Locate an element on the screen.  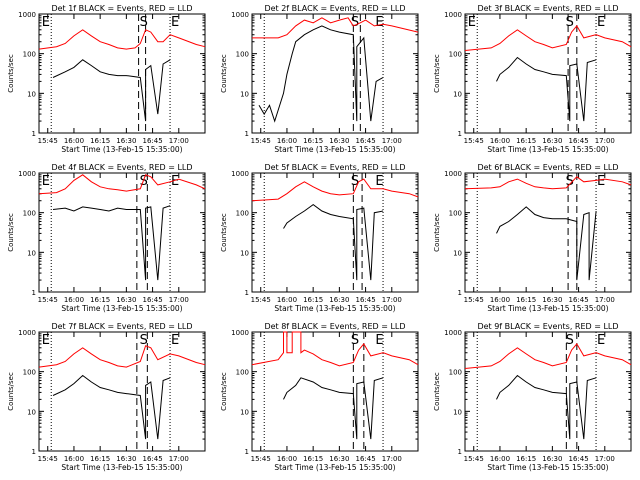
panel-title: Det 2f BLACK = Events, RED = LLD is located at coordinates (334, 8).